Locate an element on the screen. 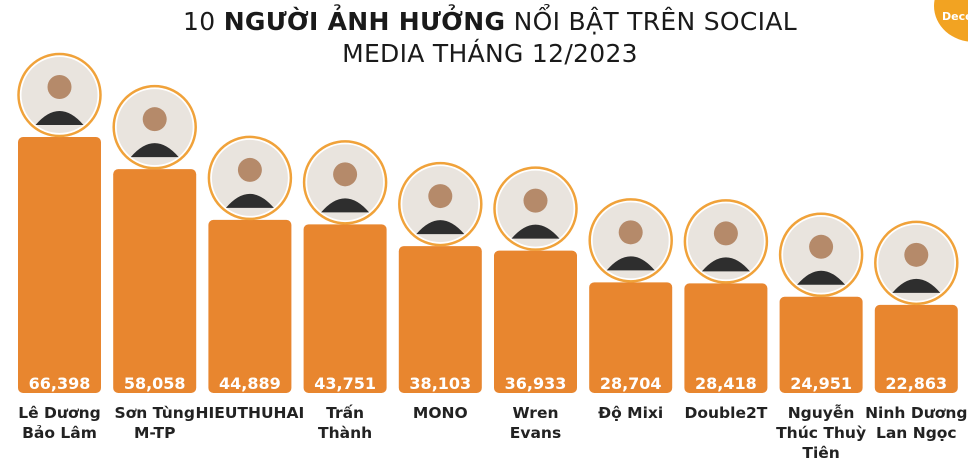 The height and width of the screenshot is (459, 968). value-label-4: 43,751 is located at coordinates (345, 383).